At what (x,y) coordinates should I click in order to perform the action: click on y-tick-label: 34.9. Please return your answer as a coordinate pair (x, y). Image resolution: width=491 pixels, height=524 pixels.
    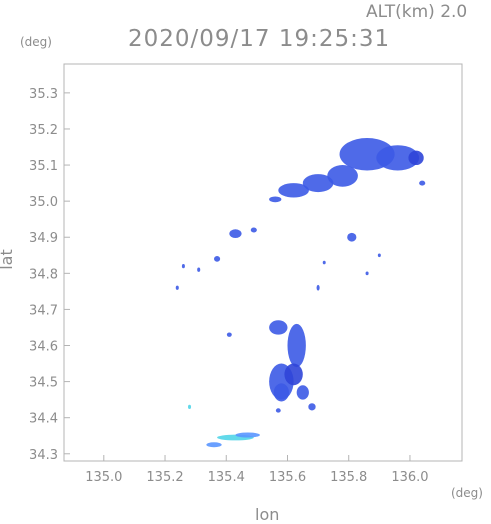
    Looking at the image, I should click on (43, 238).